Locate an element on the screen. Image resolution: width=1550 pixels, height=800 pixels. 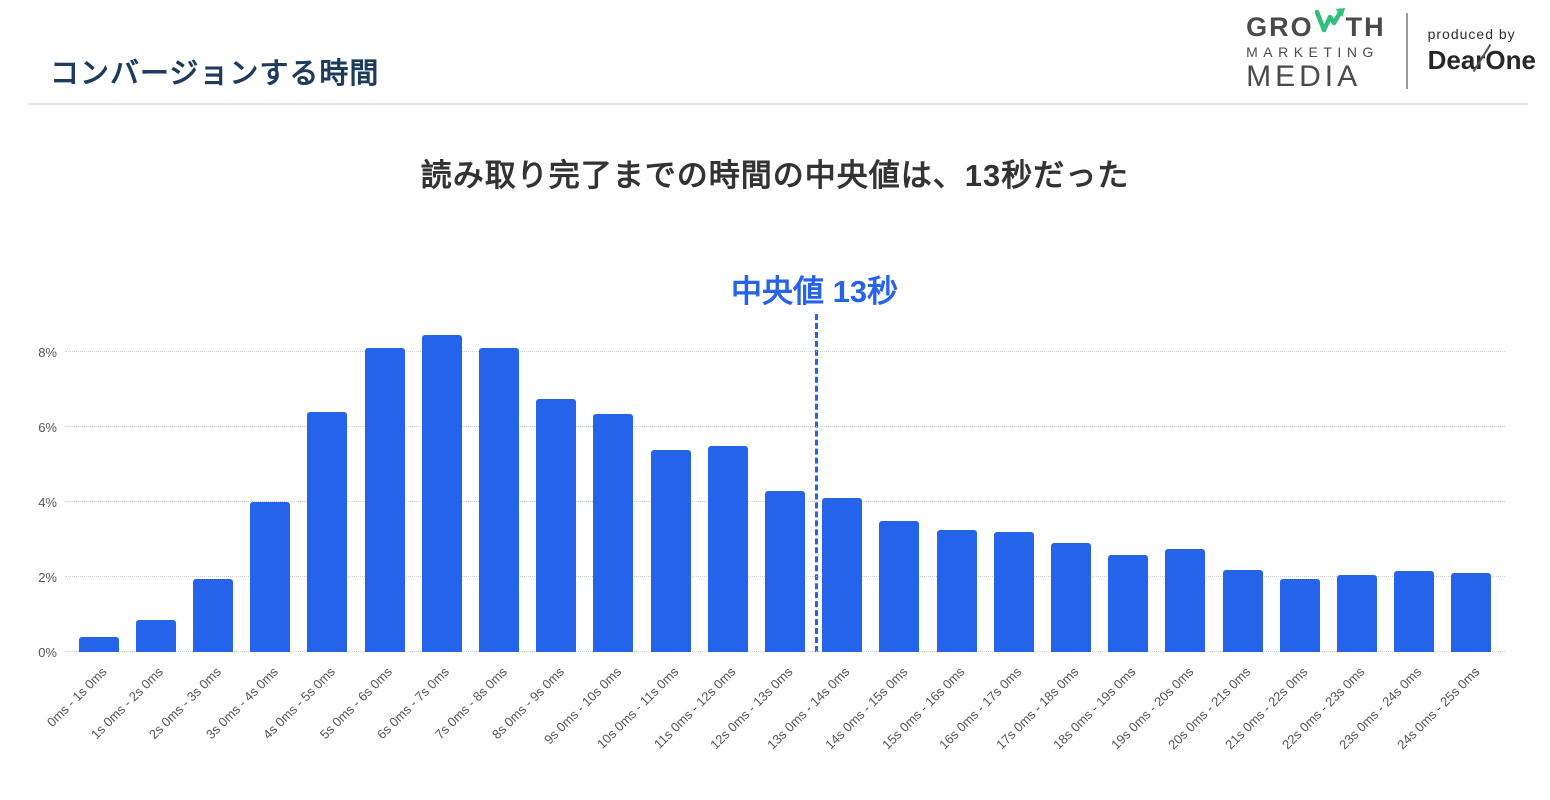
bar-slot: 24s 0ms - 25s 0ms is located at coordinates (1447, 537).